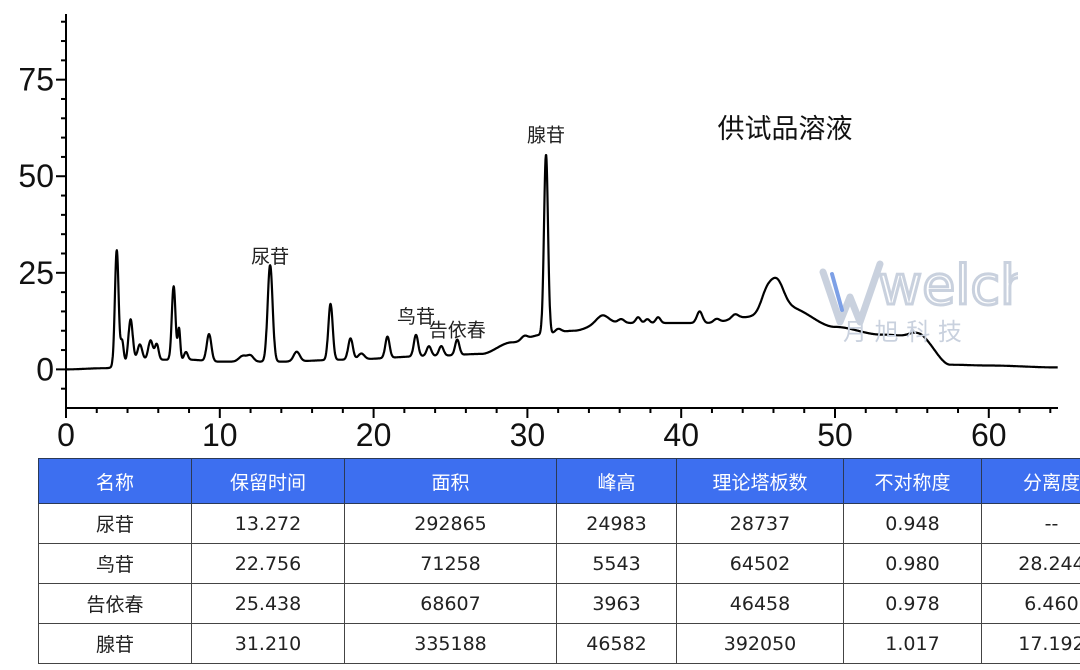 The width and height of the screenshot is (1080, 670). I want to click on column-header: 名称, so click(115, 481).